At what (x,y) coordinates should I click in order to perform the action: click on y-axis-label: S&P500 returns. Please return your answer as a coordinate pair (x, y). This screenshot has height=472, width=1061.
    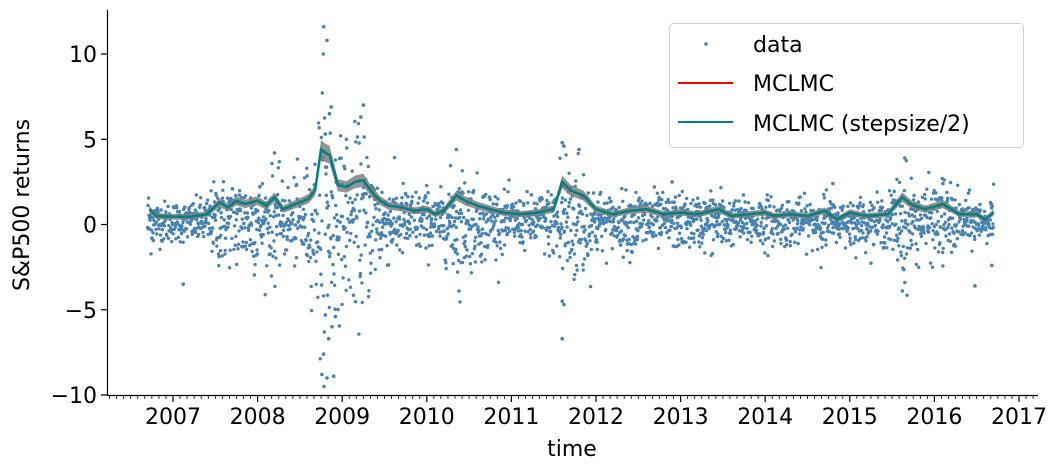
    Looking at the image, I should click on (22, 205).